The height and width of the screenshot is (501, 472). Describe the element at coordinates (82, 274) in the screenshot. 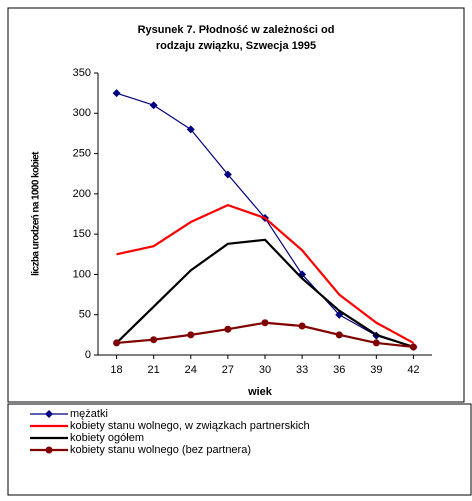

I see `y-tick-label: 100` at that location.